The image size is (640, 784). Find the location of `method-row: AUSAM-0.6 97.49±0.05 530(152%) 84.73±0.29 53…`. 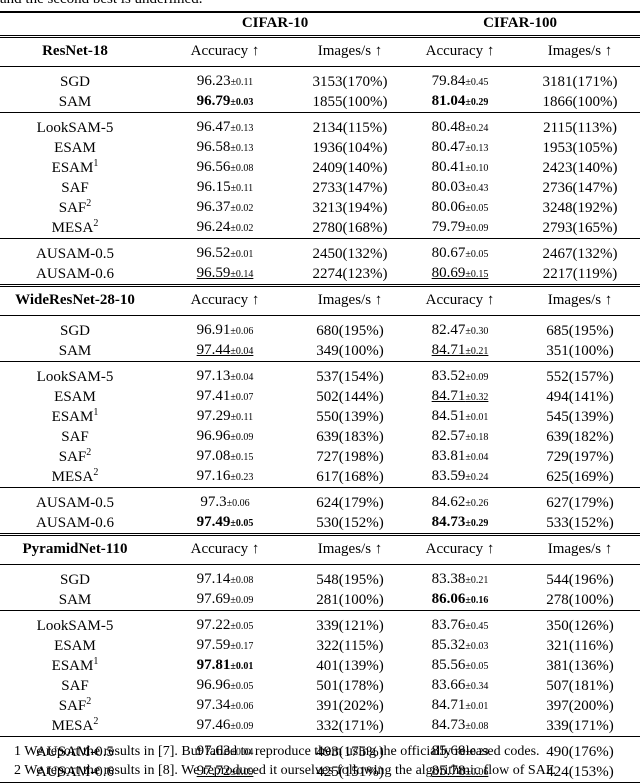

method-row: AUSAM-0.6 97.49±0.05 530(152%) 84.73±0.29 53… is located at coordinates (320, 523).